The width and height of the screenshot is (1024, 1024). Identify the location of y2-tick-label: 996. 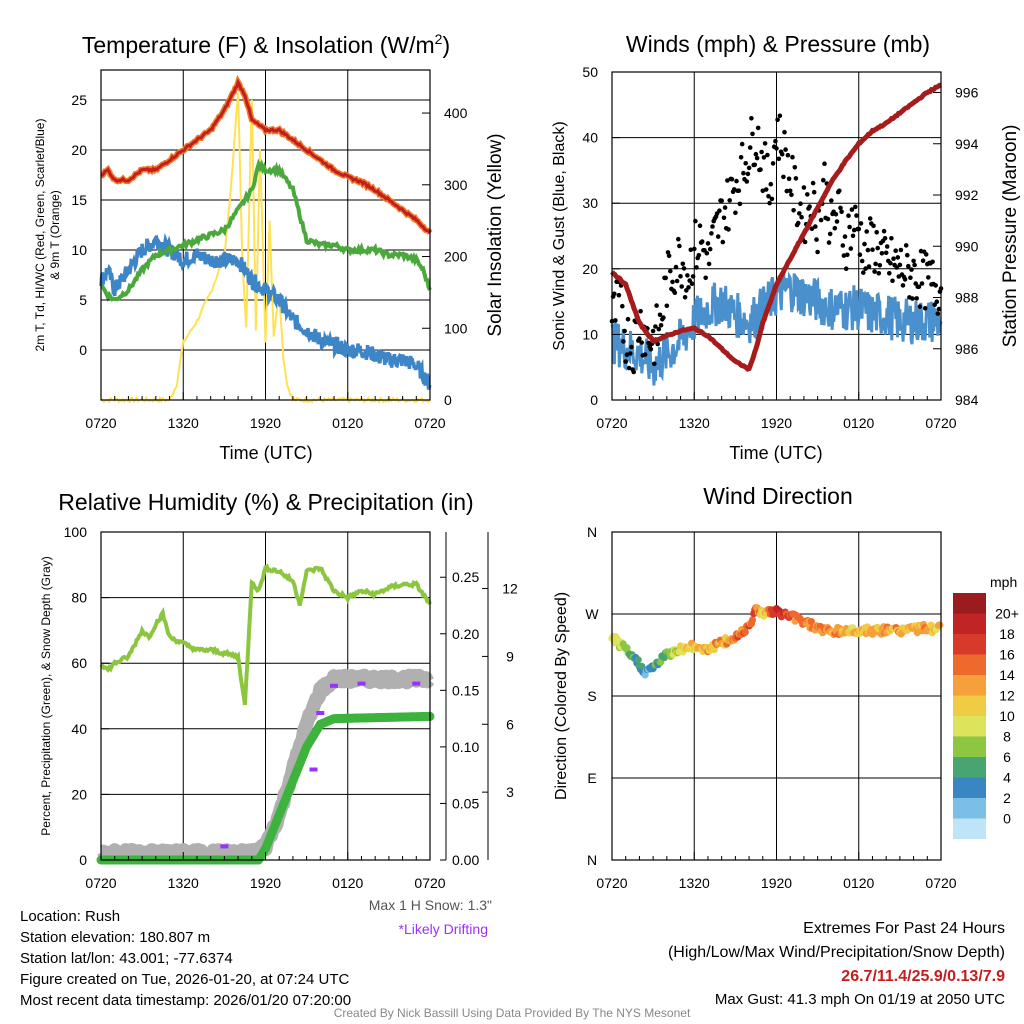
(967, 93).